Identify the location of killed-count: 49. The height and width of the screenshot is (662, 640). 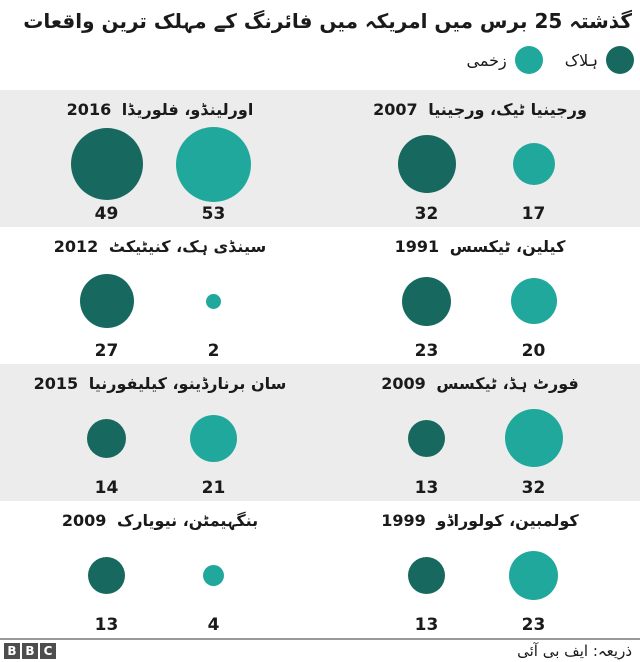
(106, 214).